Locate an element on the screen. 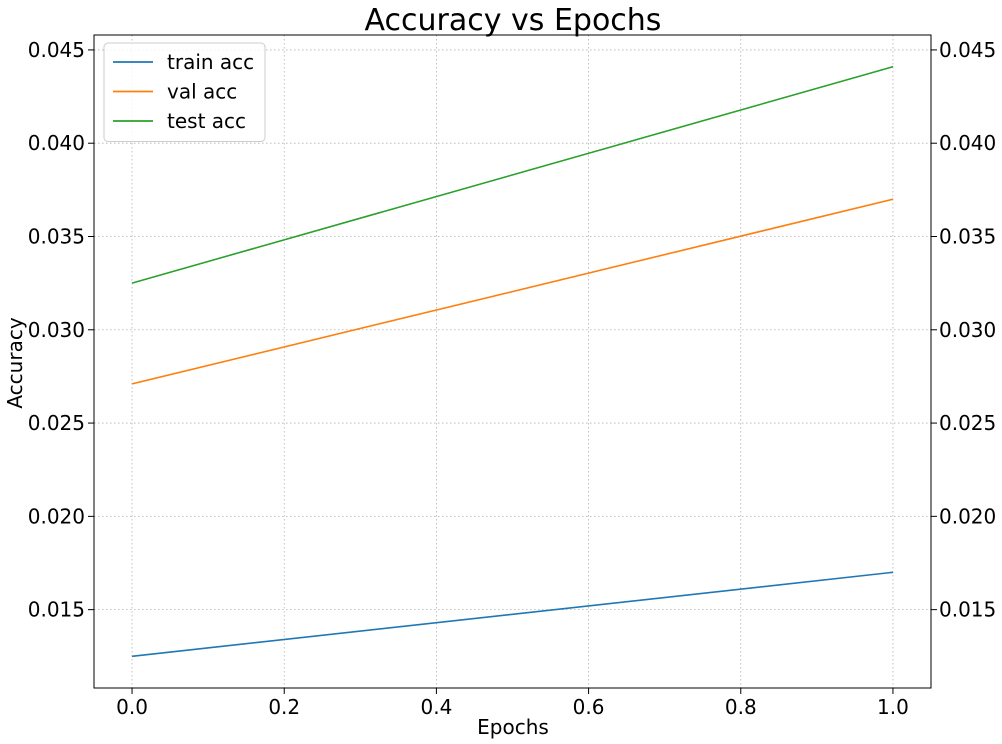 The width and height of the screenshot is (1002, 744). left-y-axis: 0.015 0.020 0.025 0.030 0.035 0.040 0.045 is located at coordinates (61, 330).